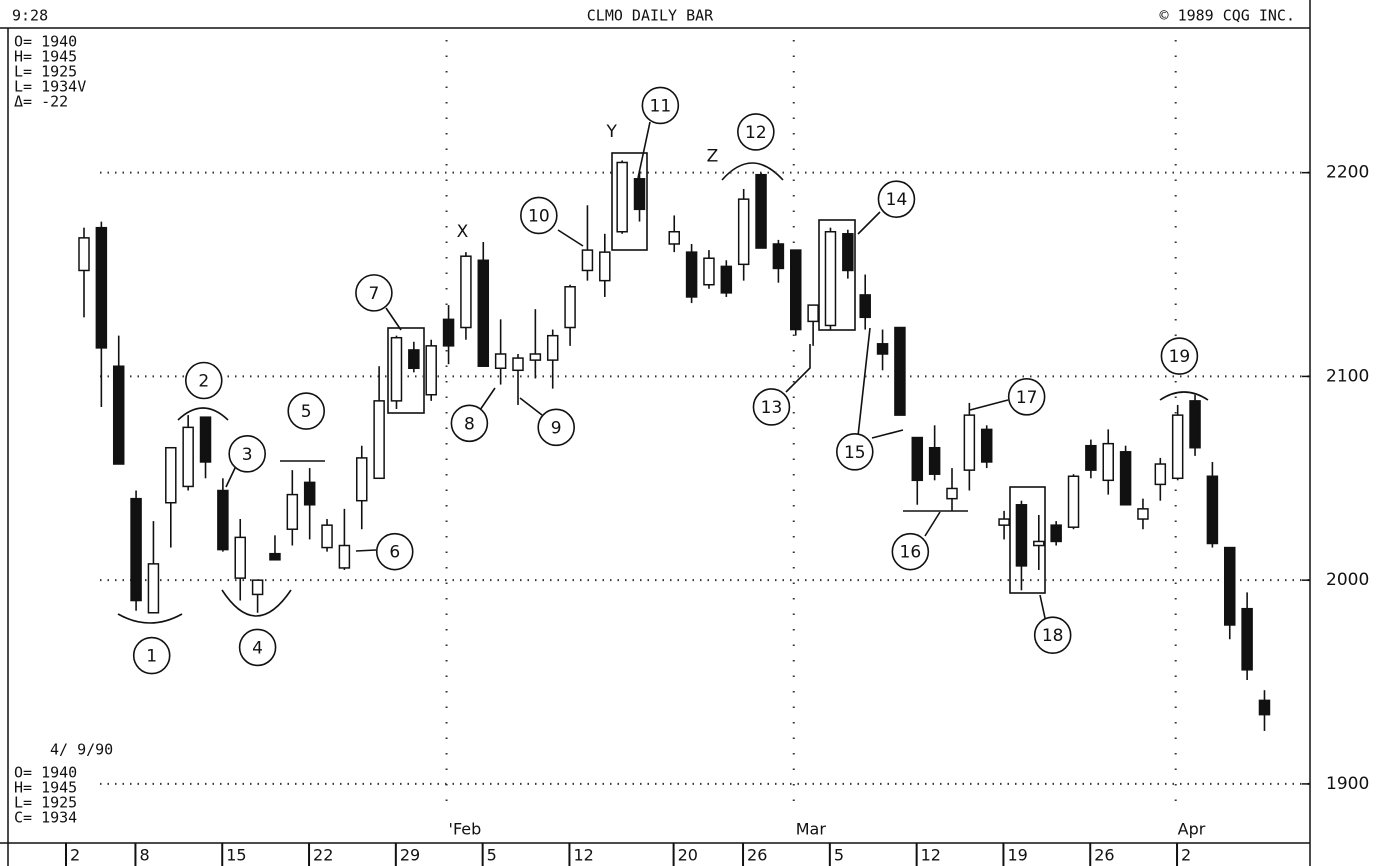  I want to click on annotation-label: 15, so click(855, 453).